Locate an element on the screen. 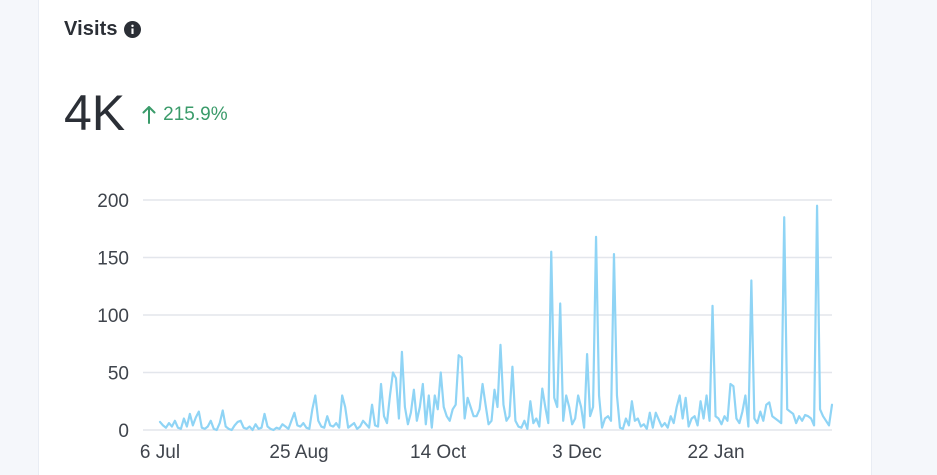  x-tick-label: 22 Jan is located at coordinates (715, 452).